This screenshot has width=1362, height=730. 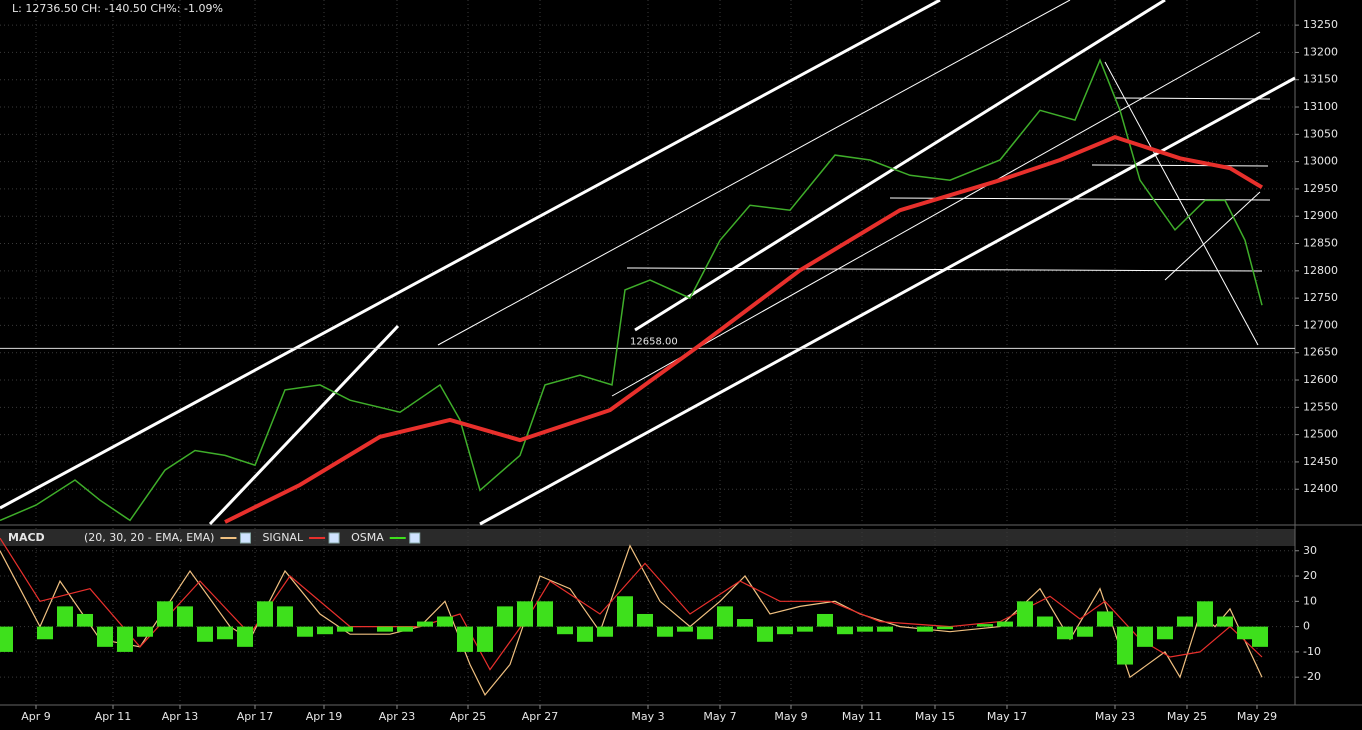 I want to click on y-tick-label: 12400, so click(x=1320, y=488).